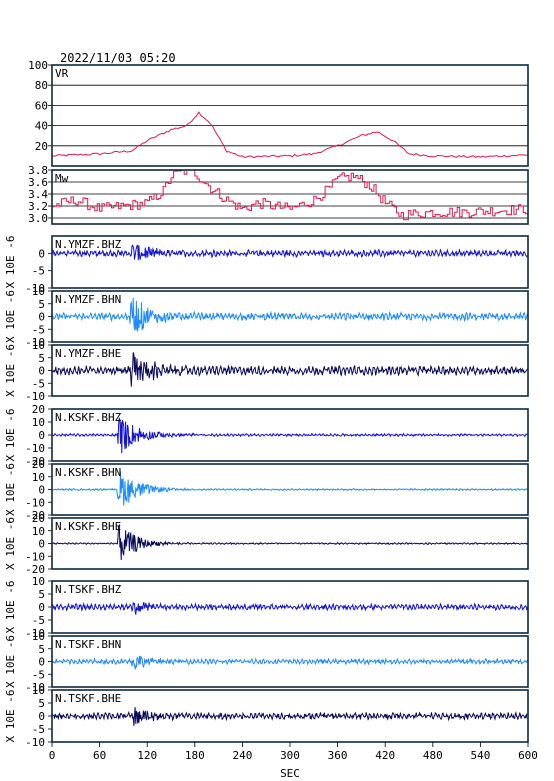  Describe the element at coordinates (38, 182) in the screenshot. I see `y-tick-label: 3.6` at that location.